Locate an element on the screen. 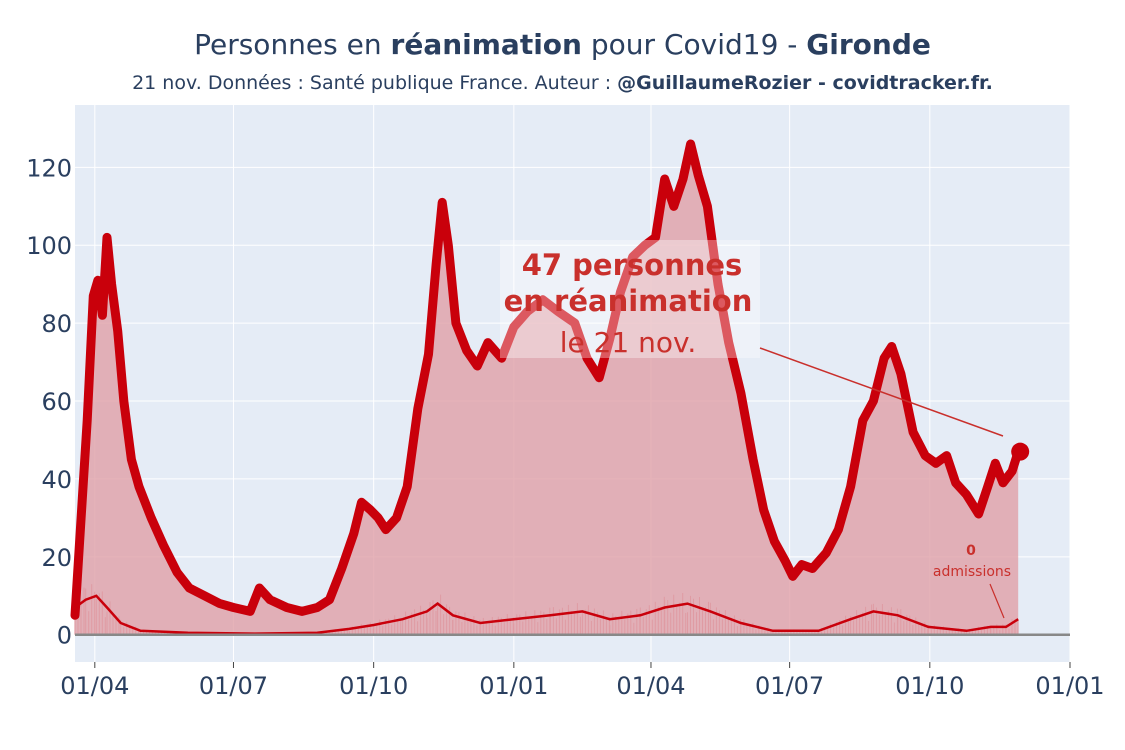 The width and height of the screenshot is (1125, 750). annotation-arrow is located at coordinates (881, 392).